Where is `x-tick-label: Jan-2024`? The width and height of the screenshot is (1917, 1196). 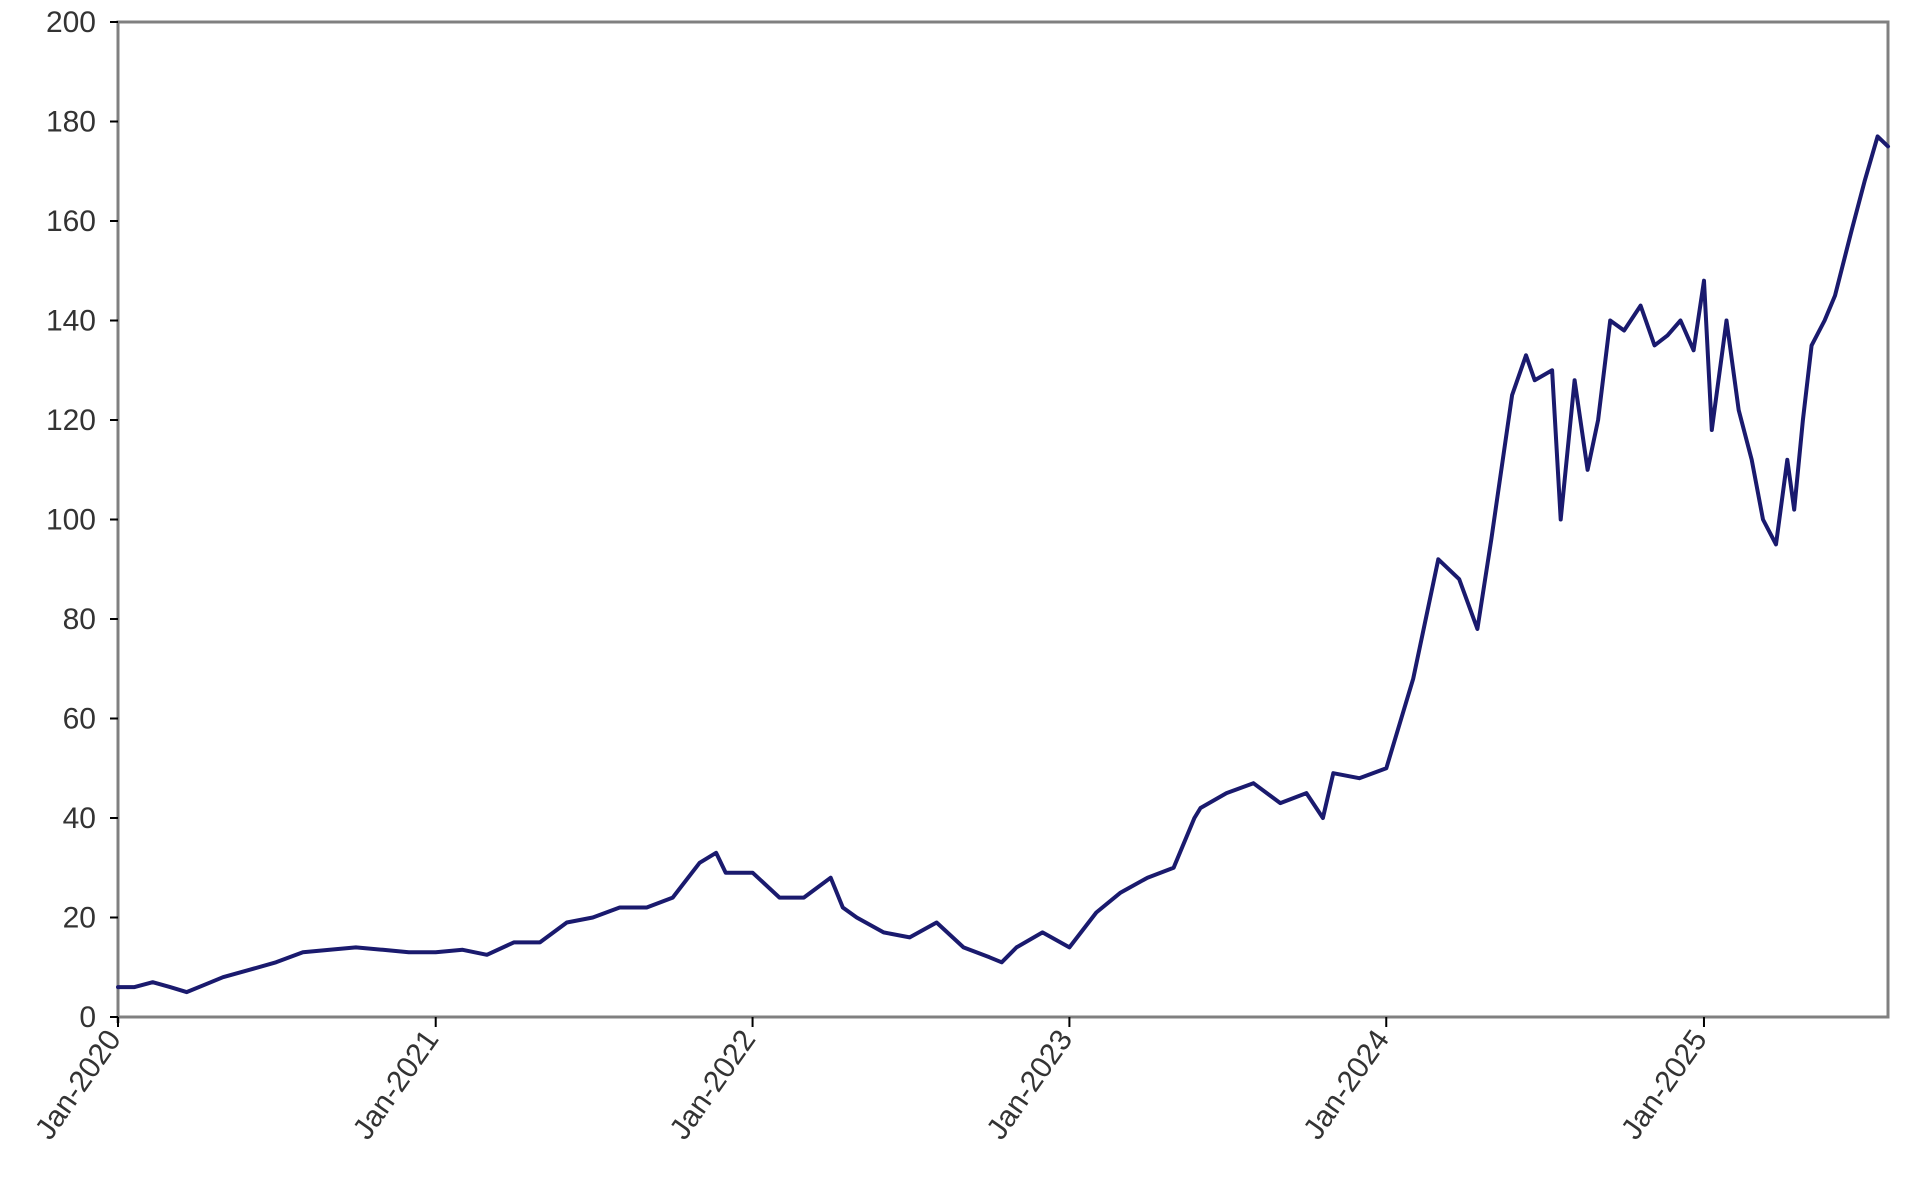 x-tick-label: Jan-2024 is located at coordinates (1346, 1084).